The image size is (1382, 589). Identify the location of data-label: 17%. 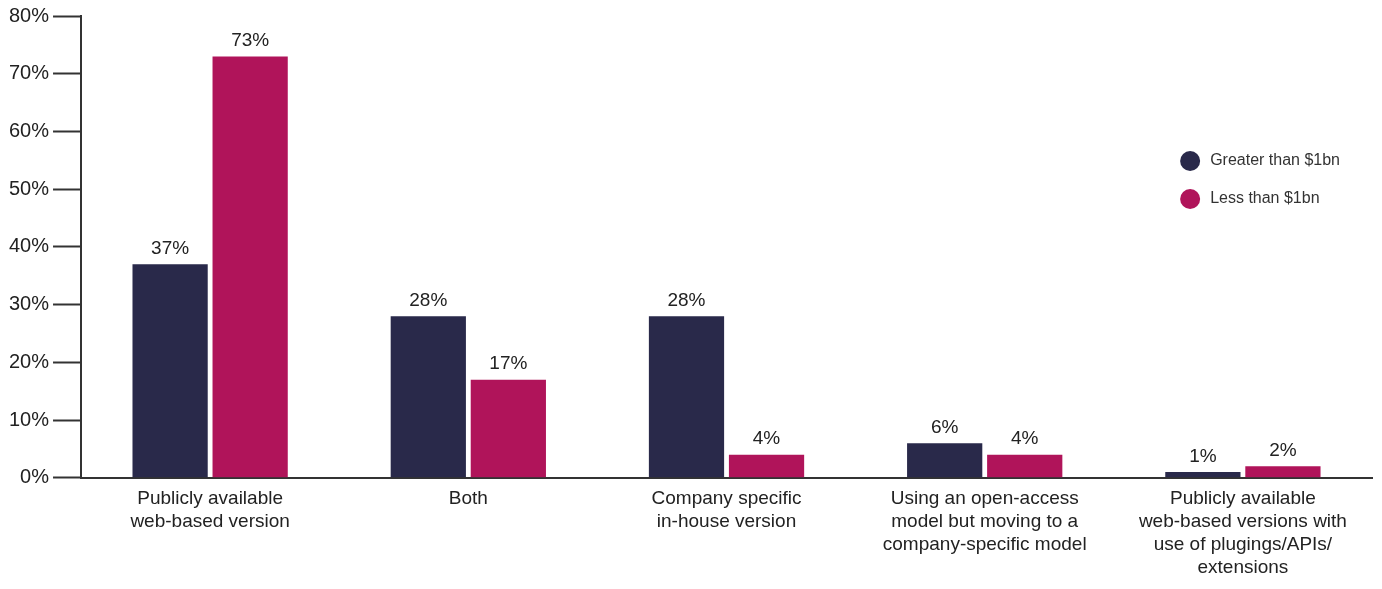
(508, 363).